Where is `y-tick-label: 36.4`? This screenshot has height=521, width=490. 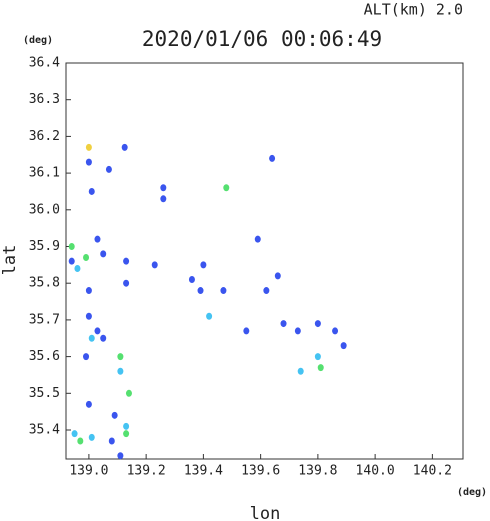
y-tick-label: 36.4 is located at coordinates (44, 63).